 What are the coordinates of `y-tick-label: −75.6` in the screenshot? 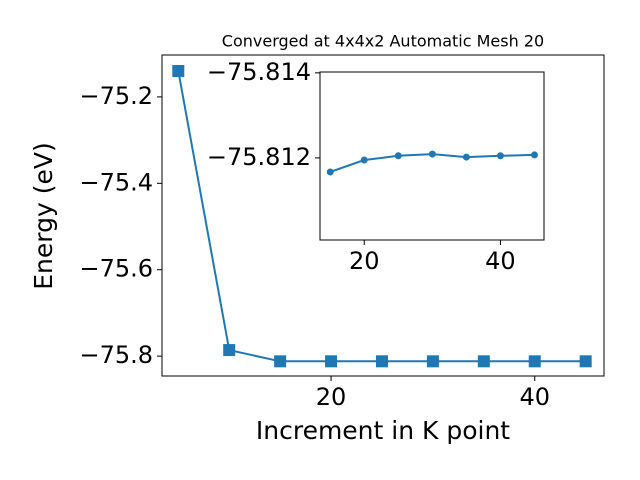 It's located at (116, 269).